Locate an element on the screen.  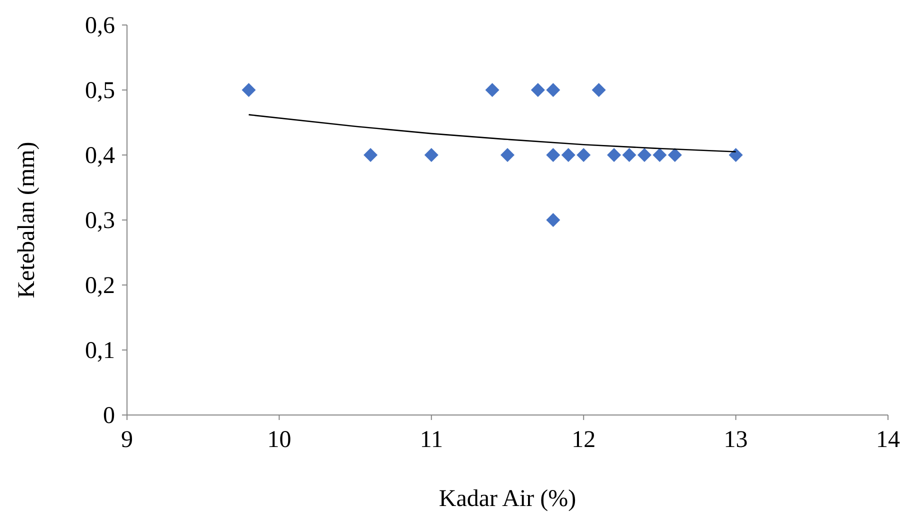
y-axis-title: Ketebalan (mm) is located at coordinates (27, 220).